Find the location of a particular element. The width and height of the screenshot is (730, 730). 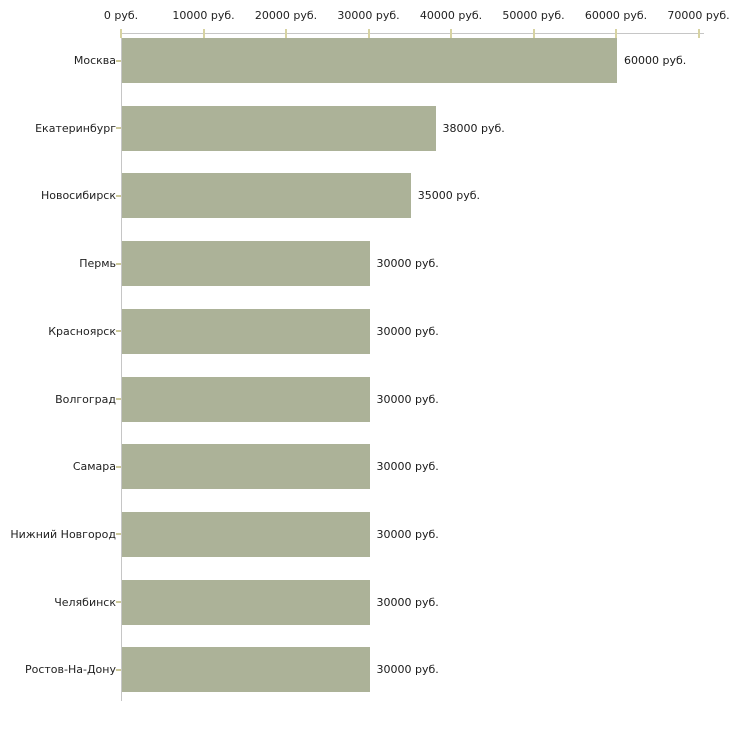

city-axis-label: Самара is located at coordinates (94, 467).